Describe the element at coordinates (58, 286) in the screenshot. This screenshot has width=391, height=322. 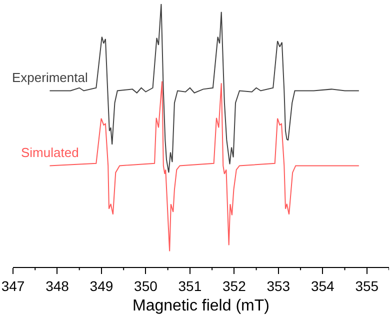
I see `x-tick-label: 348` at that location.